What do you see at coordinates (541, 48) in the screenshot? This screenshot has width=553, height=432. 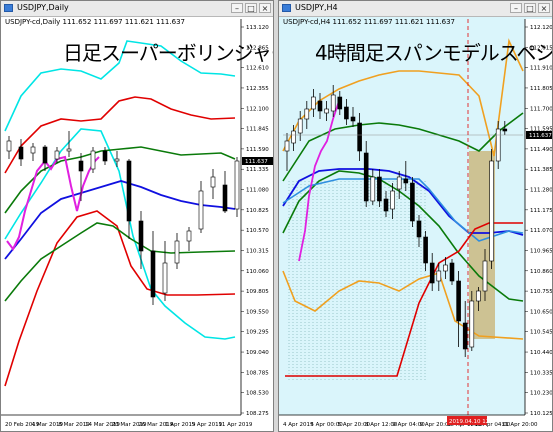 I see `h4-ytick-label: 112.015` at bounding box center [541, 48].